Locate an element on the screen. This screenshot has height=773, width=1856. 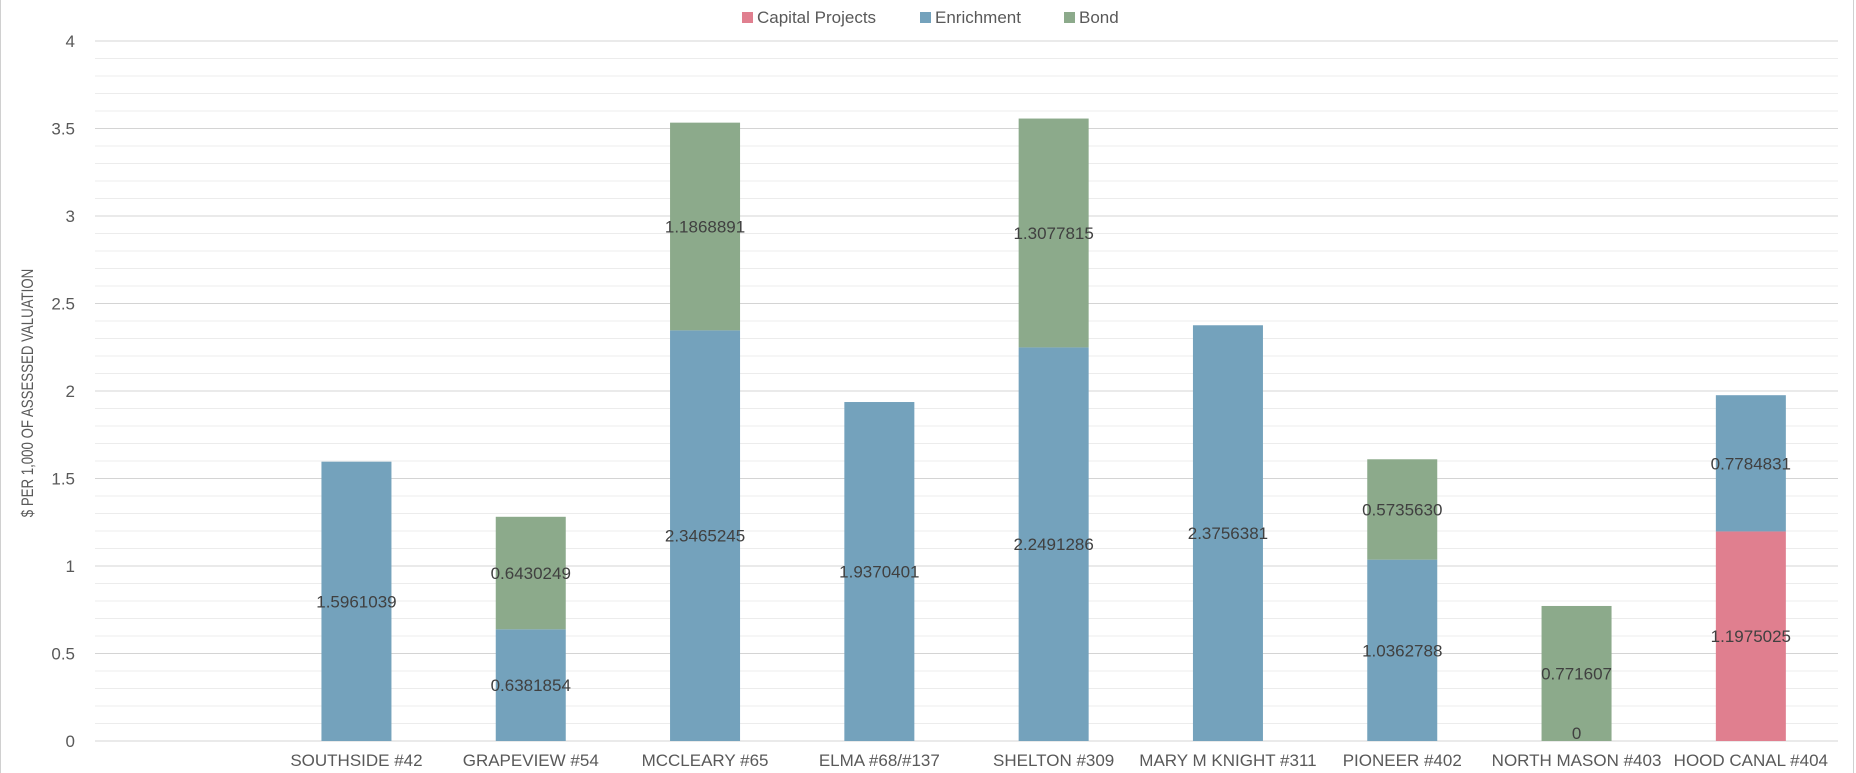
data-label: 1.9370401 is located at coordinates (879, 572).